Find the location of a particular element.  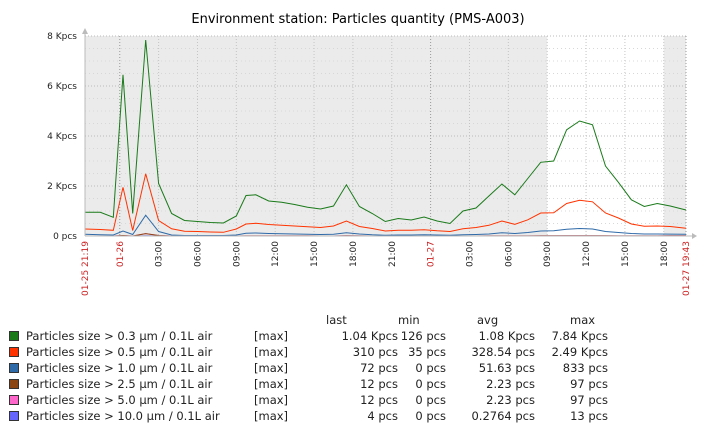

x-tick-label: 01-27 19:43 is located at coordinates (687, 268).